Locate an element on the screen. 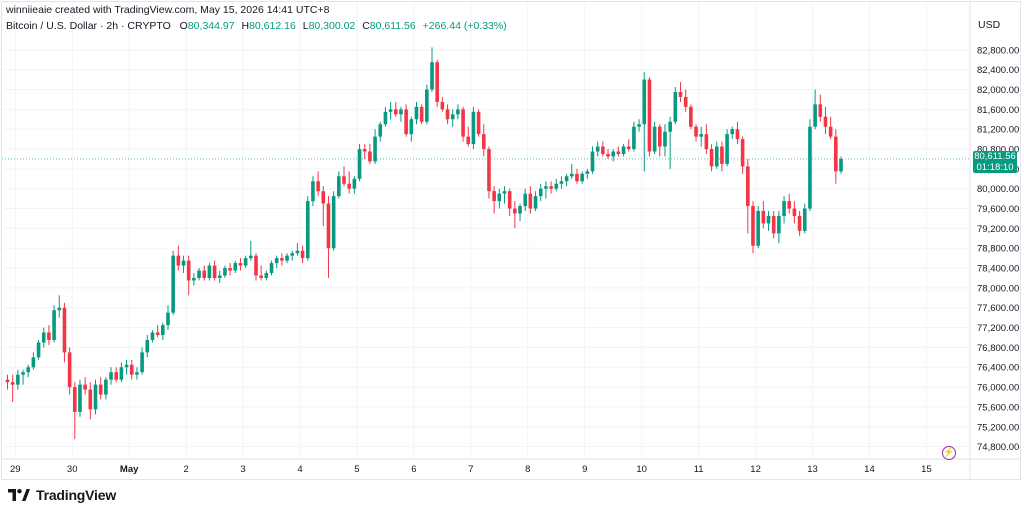 The height and width of the screenshot is (514, 1024). tradingview-logo-text: TradingView is located at coordinates (76, 495).